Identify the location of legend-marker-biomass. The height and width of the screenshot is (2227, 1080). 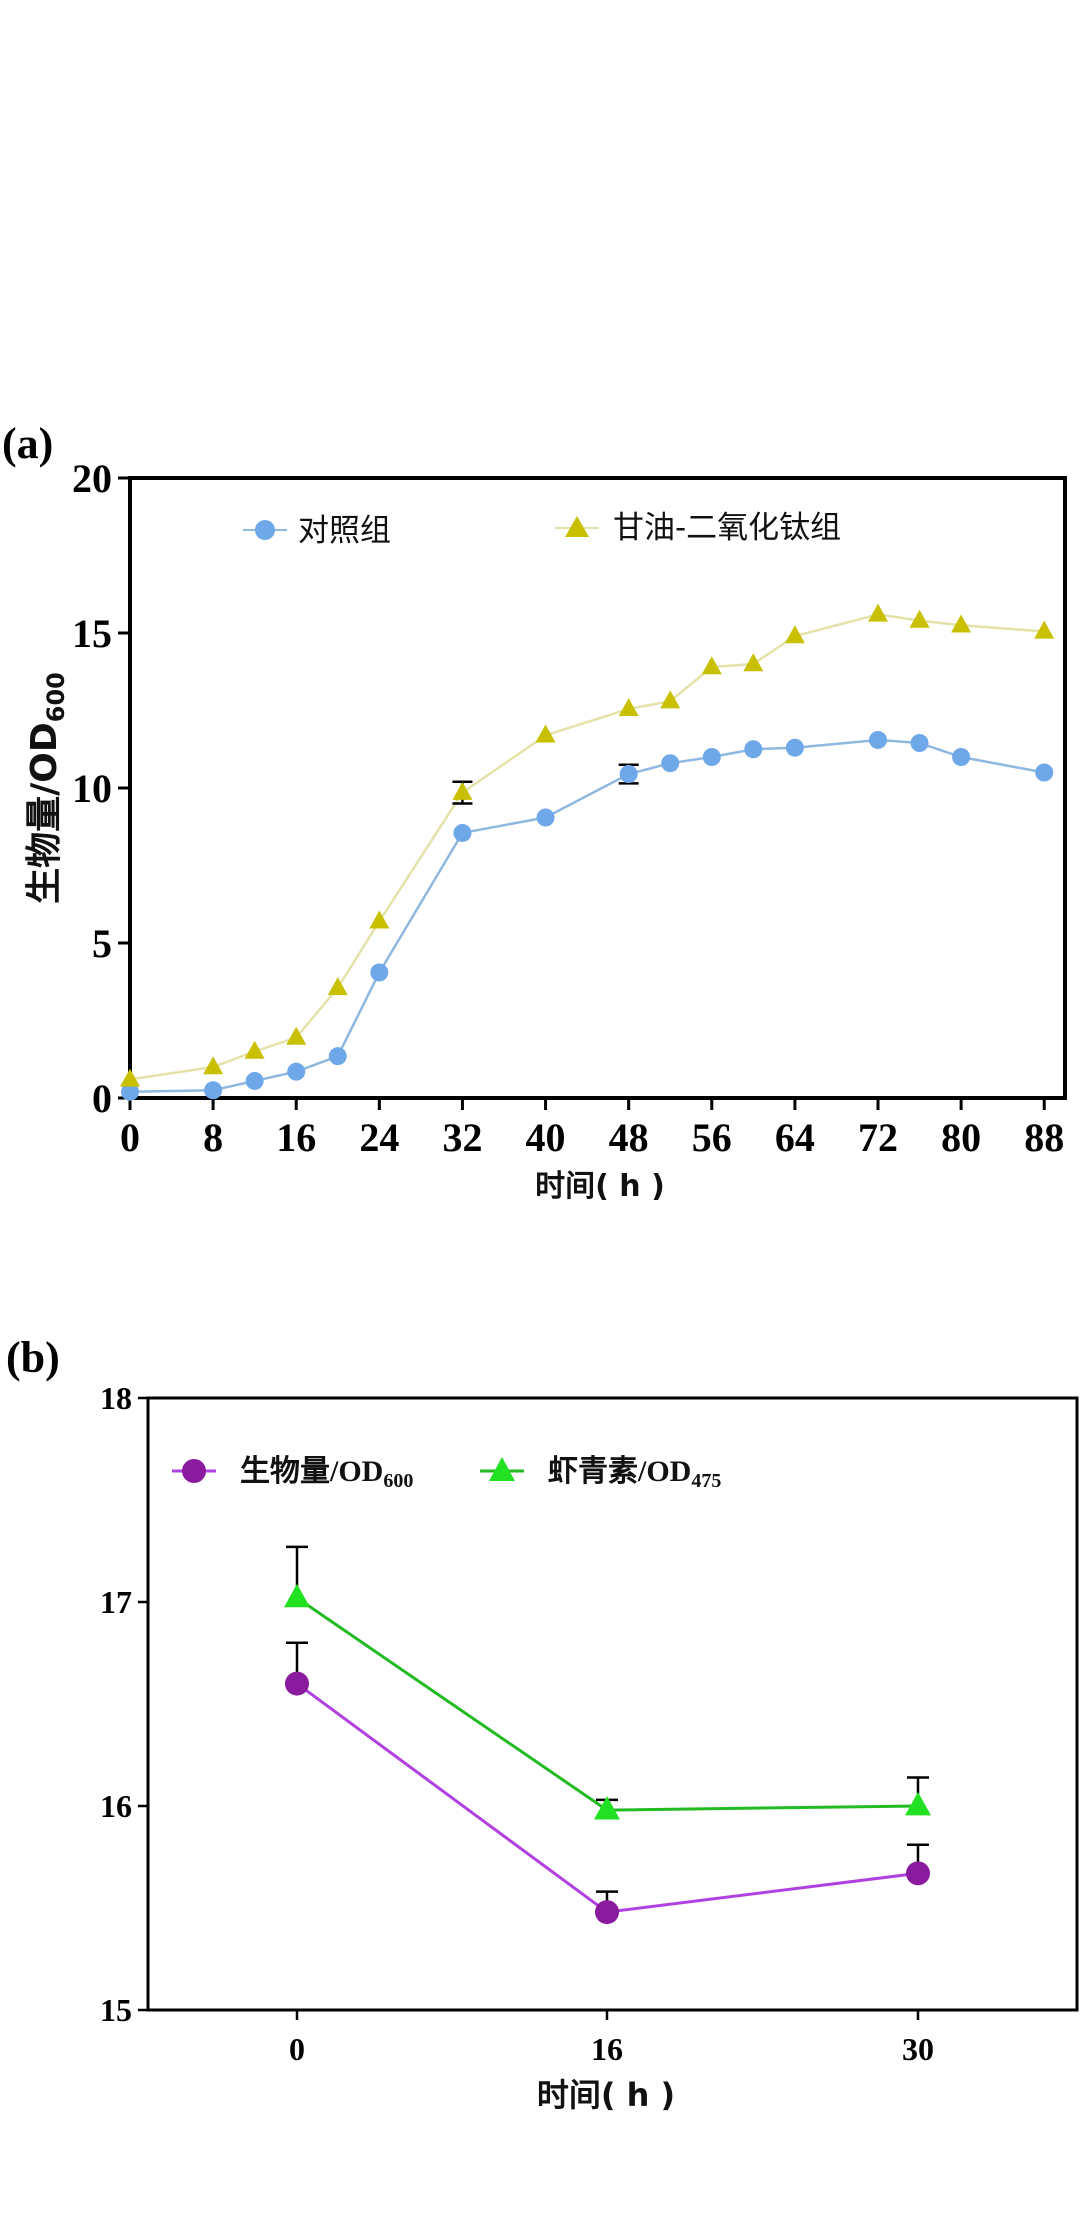
(194, 1471).